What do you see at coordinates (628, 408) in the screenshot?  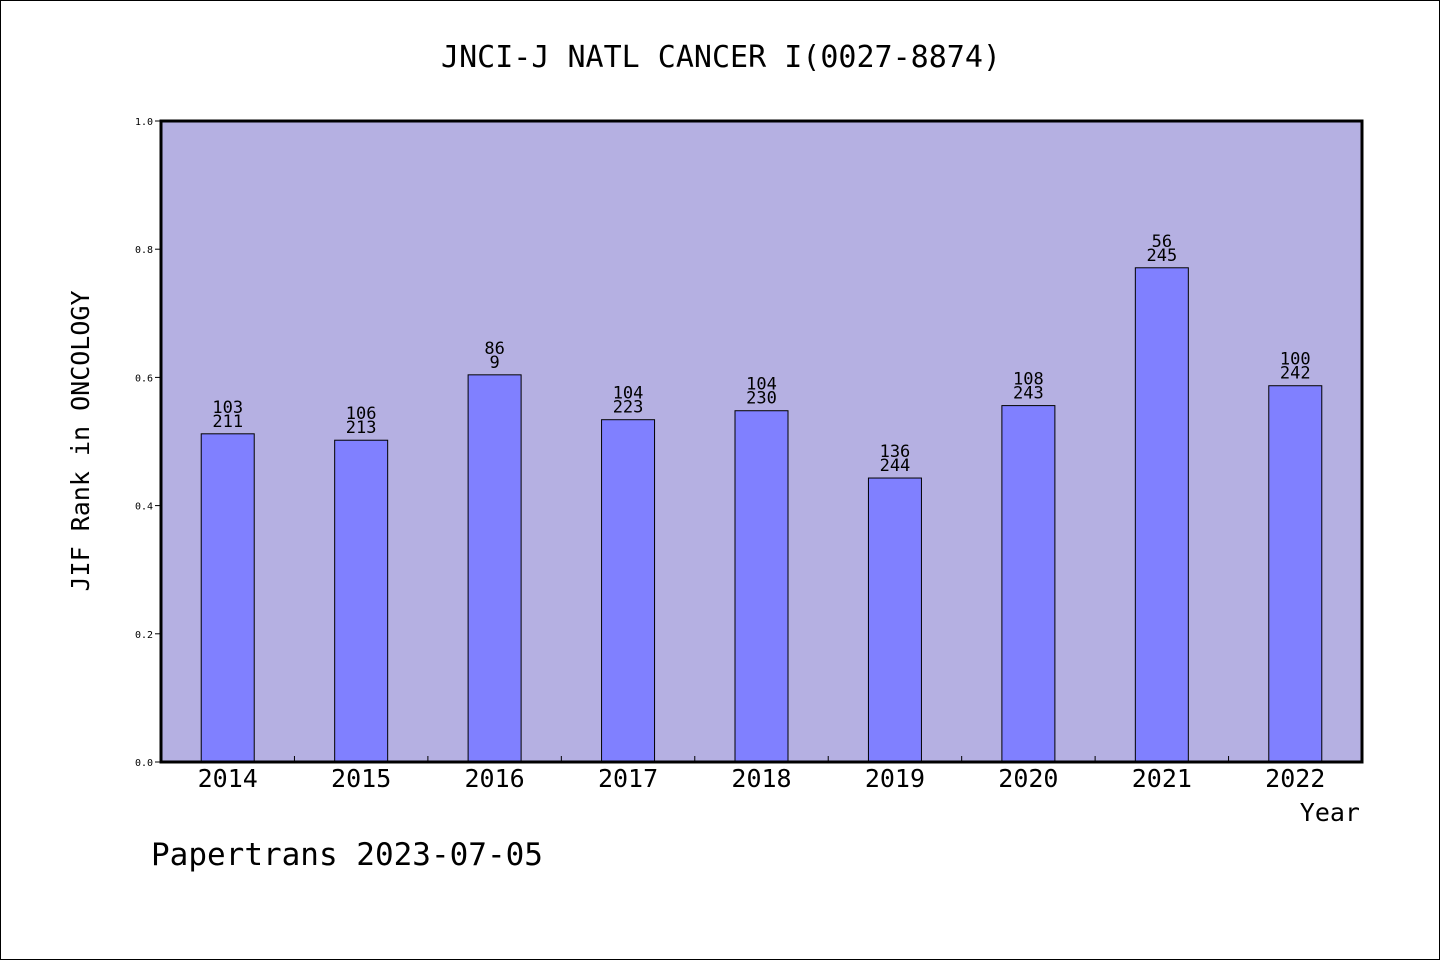 I see `bar-total-label: 223` at bounding box center [628, 408].